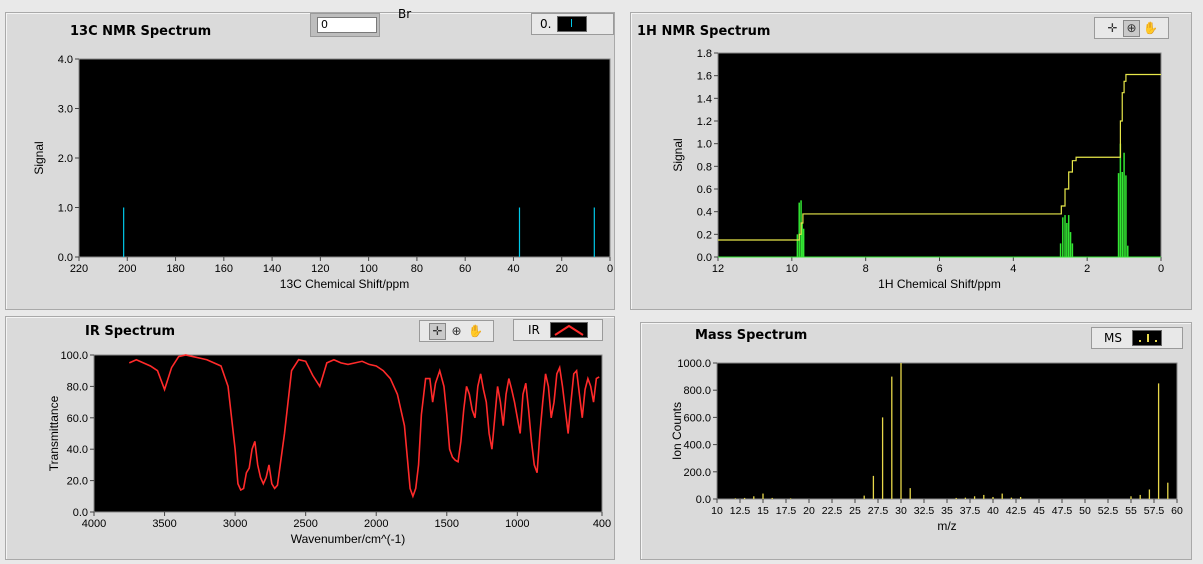 This screenshot has height=564, width=1203. What do you see at coordinates (610, 269) in the screenshot?
I see `c13-x-tick-label: 0` at bounding box center [610, 269].